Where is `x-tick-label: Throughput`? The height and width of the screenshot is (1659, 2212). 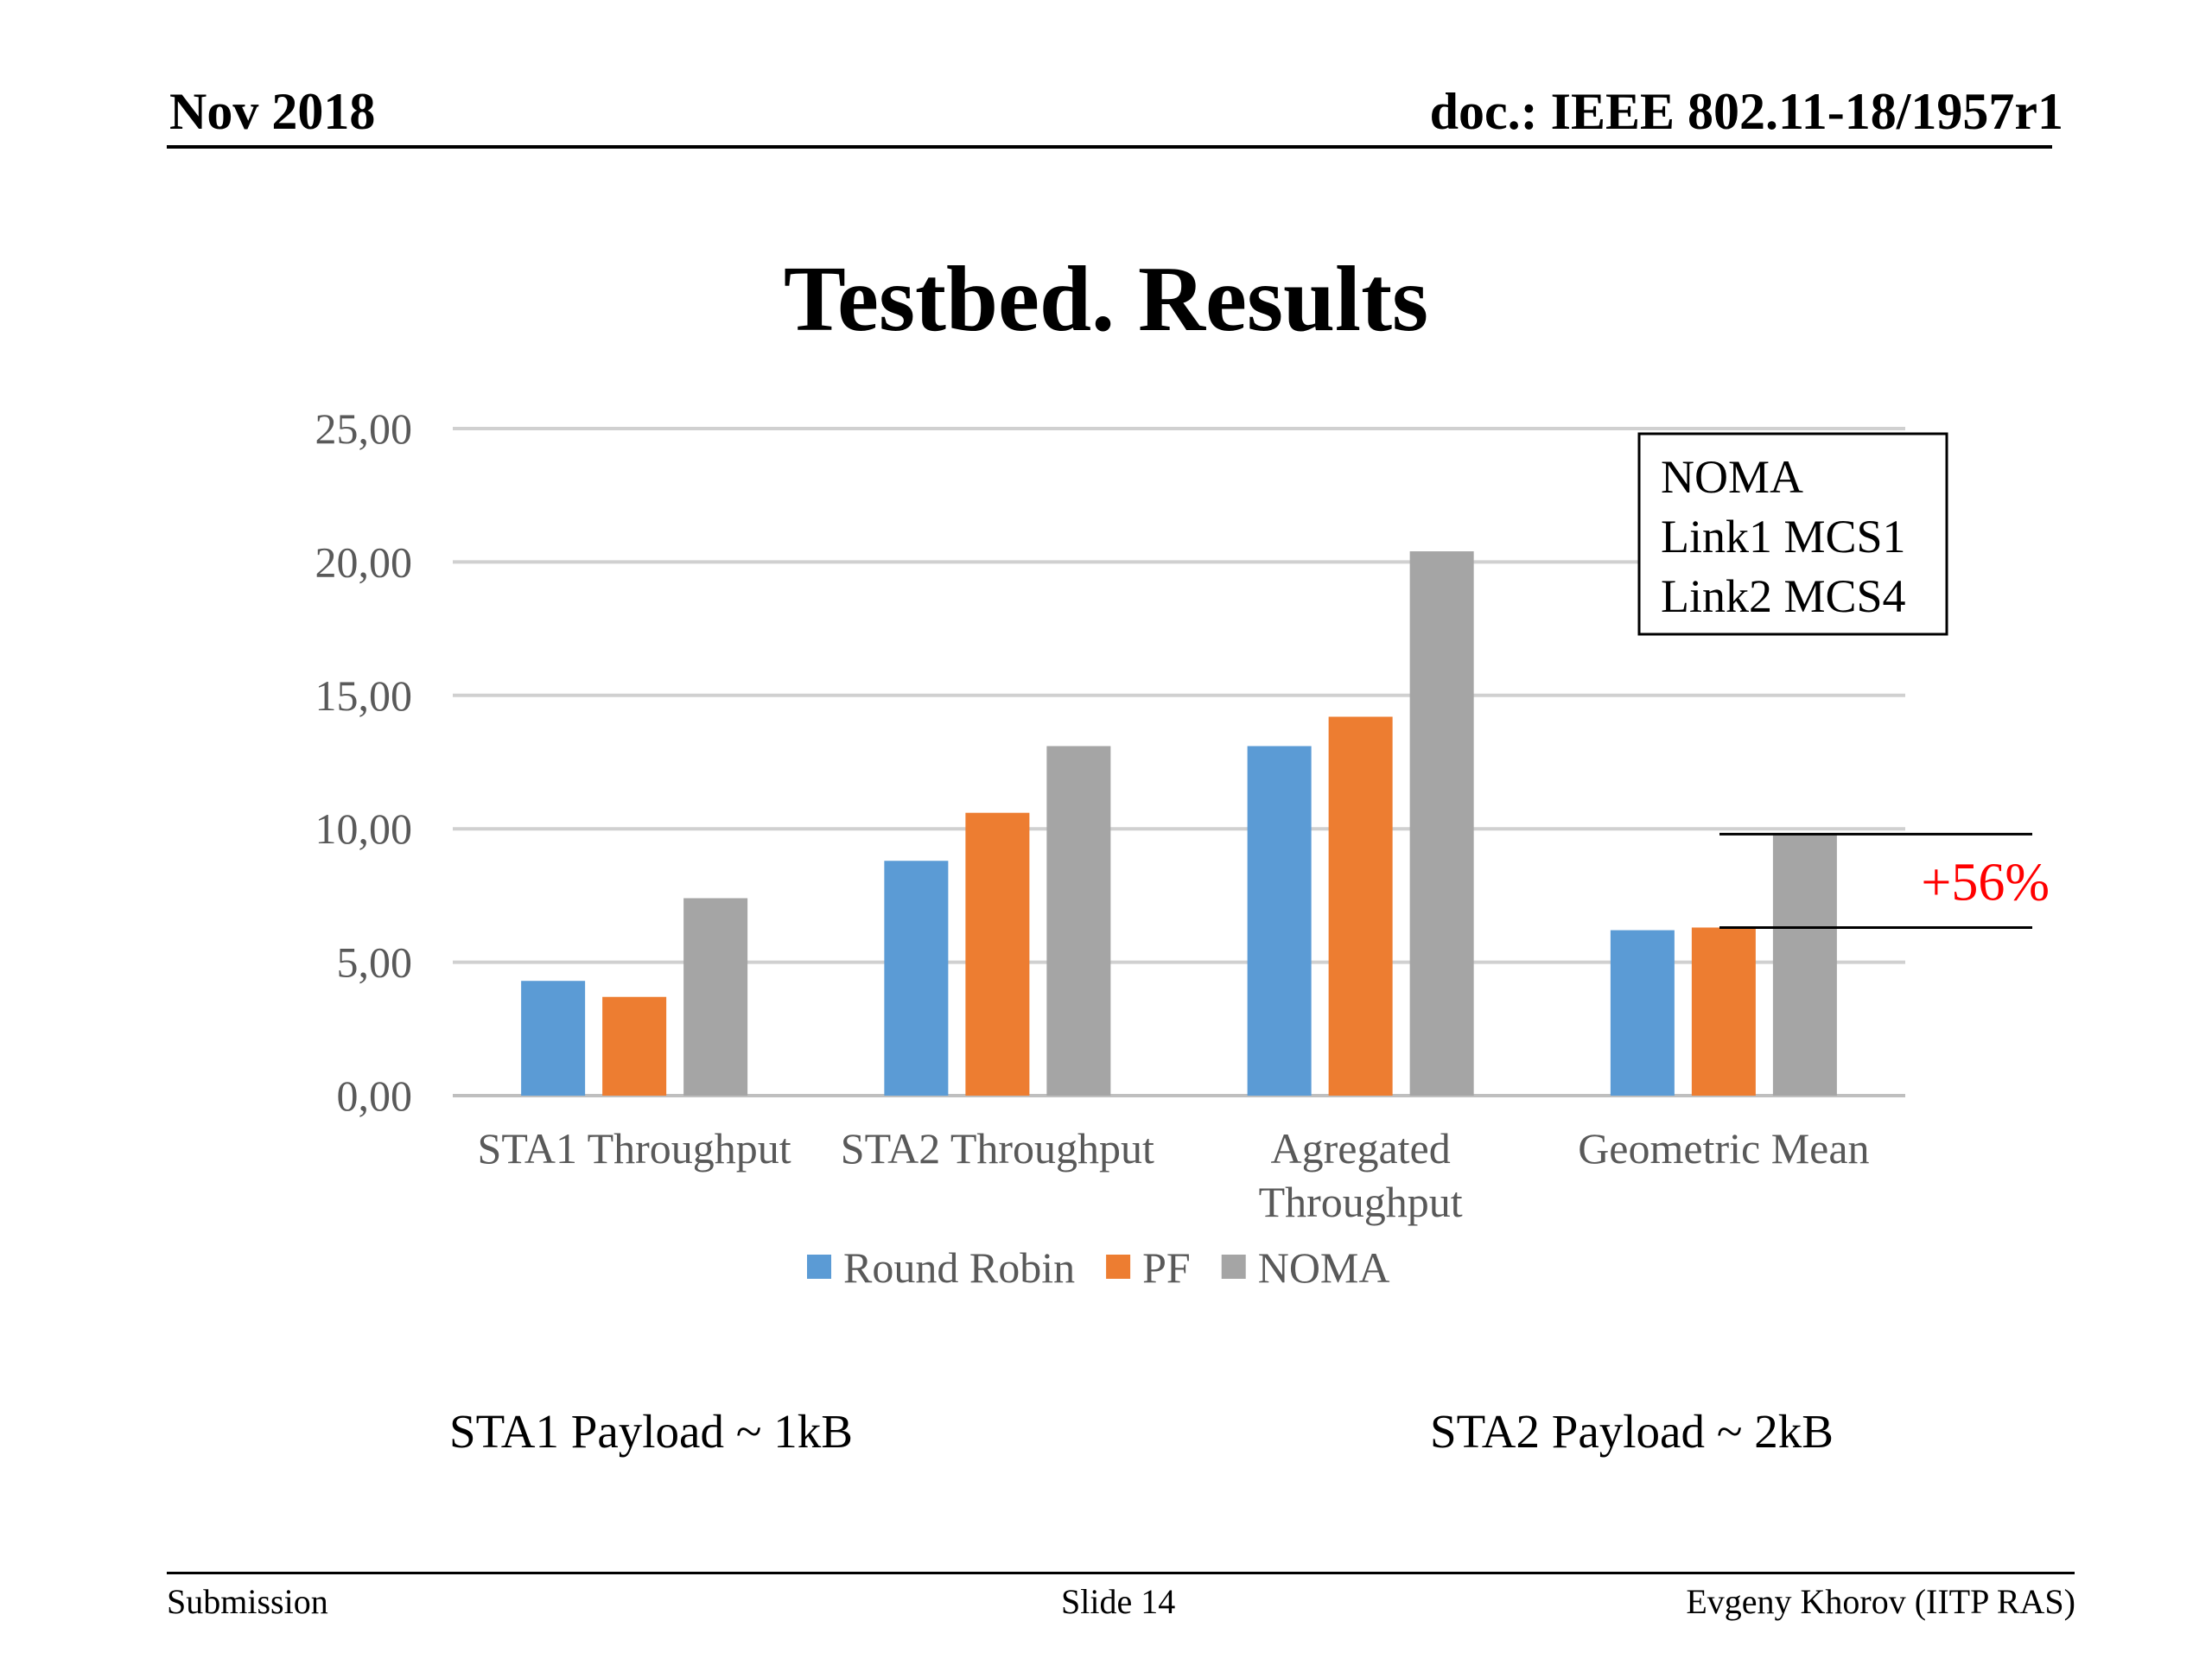
x-tick-label: Throughput is located at coordinates (1361, 1202).